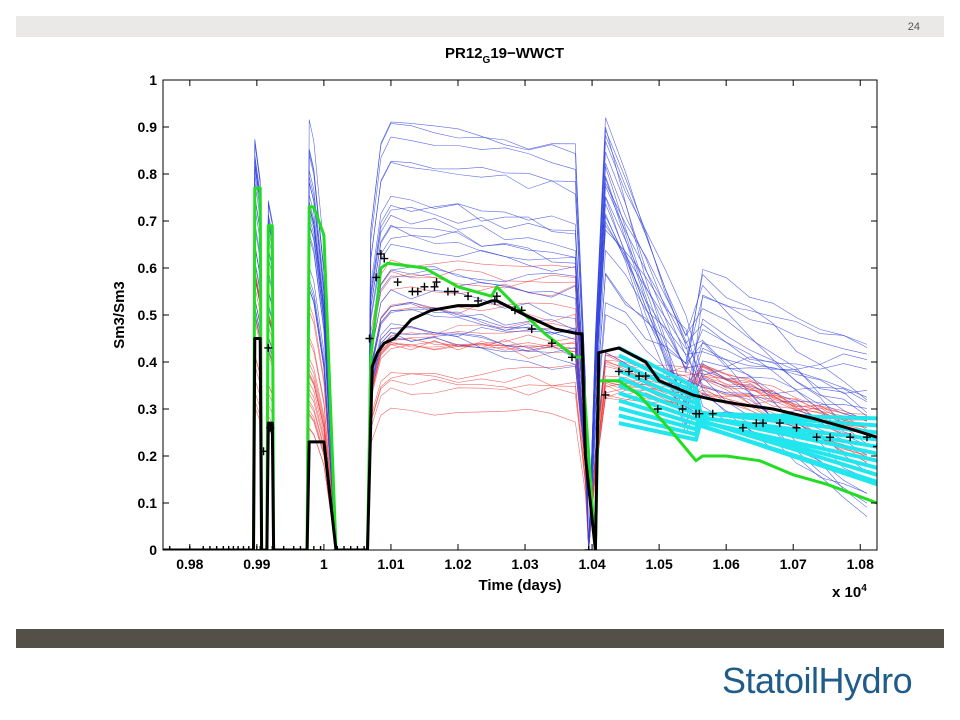 This screenshot has width=960, height=720. I want to click on forecast-line-cyan, so click(747, 416).